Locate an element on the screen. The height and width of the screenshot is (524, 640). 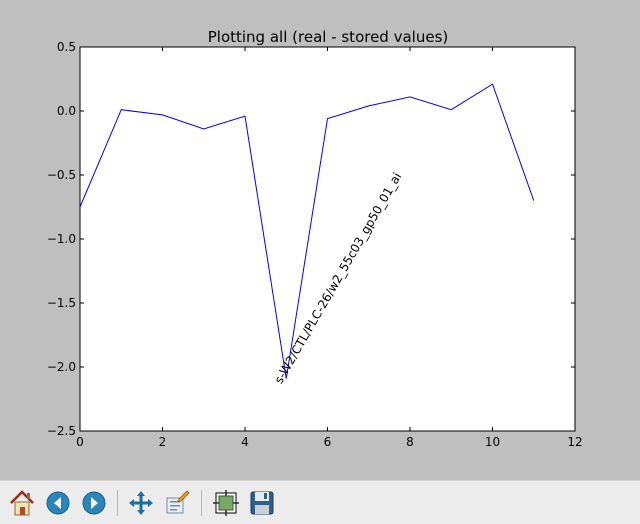
arrow-right-icon is located at coordinates (94, 503).